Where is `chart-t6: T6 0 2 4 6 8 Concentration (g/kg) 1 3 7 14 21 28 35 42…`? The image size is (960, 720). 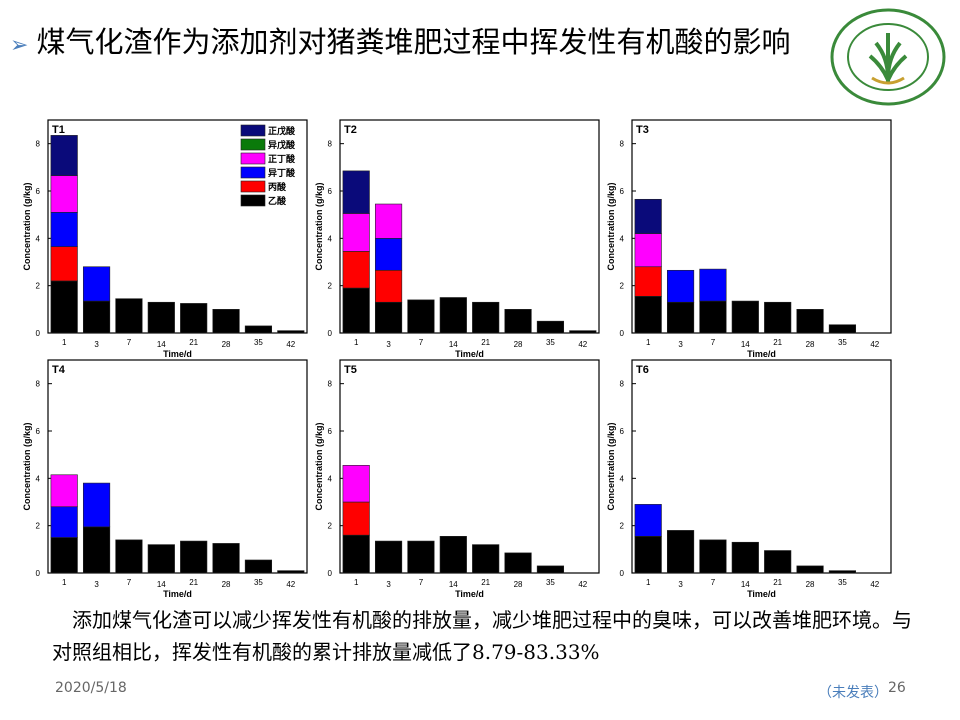 chart-t6: T6 0 2 4 6 8 Concentration (g/kg) 1 3 7 14 21 28 35 42… is located at coordinates (748, 477).